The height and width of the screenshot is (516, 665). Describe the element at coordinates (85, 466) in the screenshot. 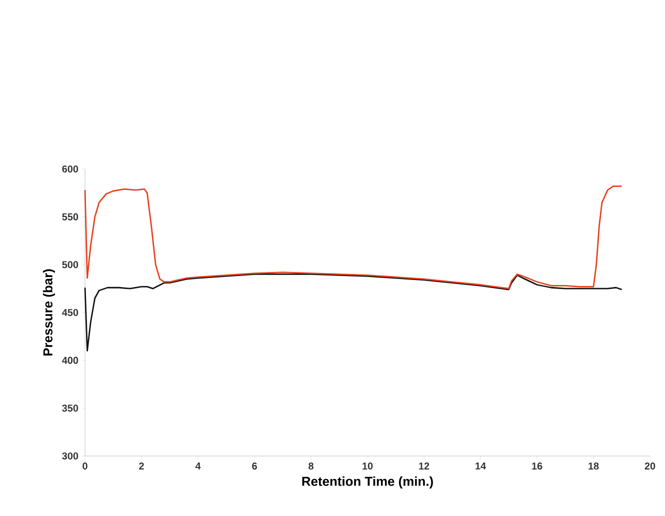

I see `x-tick-label: 0` at that location.